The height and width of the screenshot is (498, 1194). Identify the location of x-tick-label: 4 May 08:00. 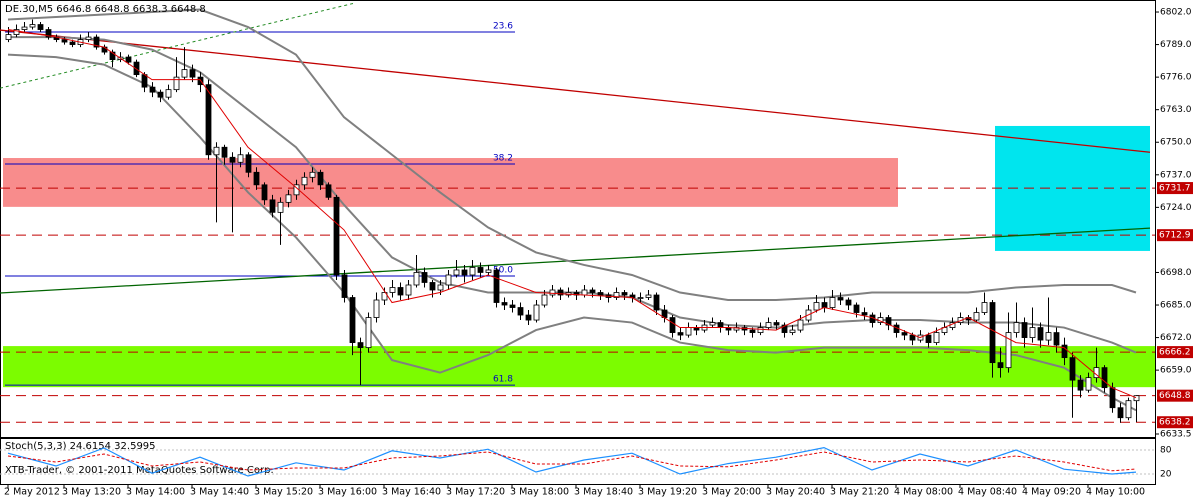
(923, 492).